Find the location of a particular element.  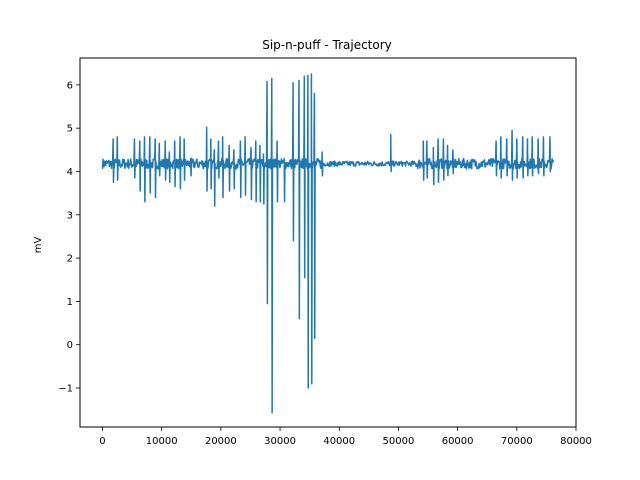

y-tick-label: 1 is located at coordinates (70, 302).